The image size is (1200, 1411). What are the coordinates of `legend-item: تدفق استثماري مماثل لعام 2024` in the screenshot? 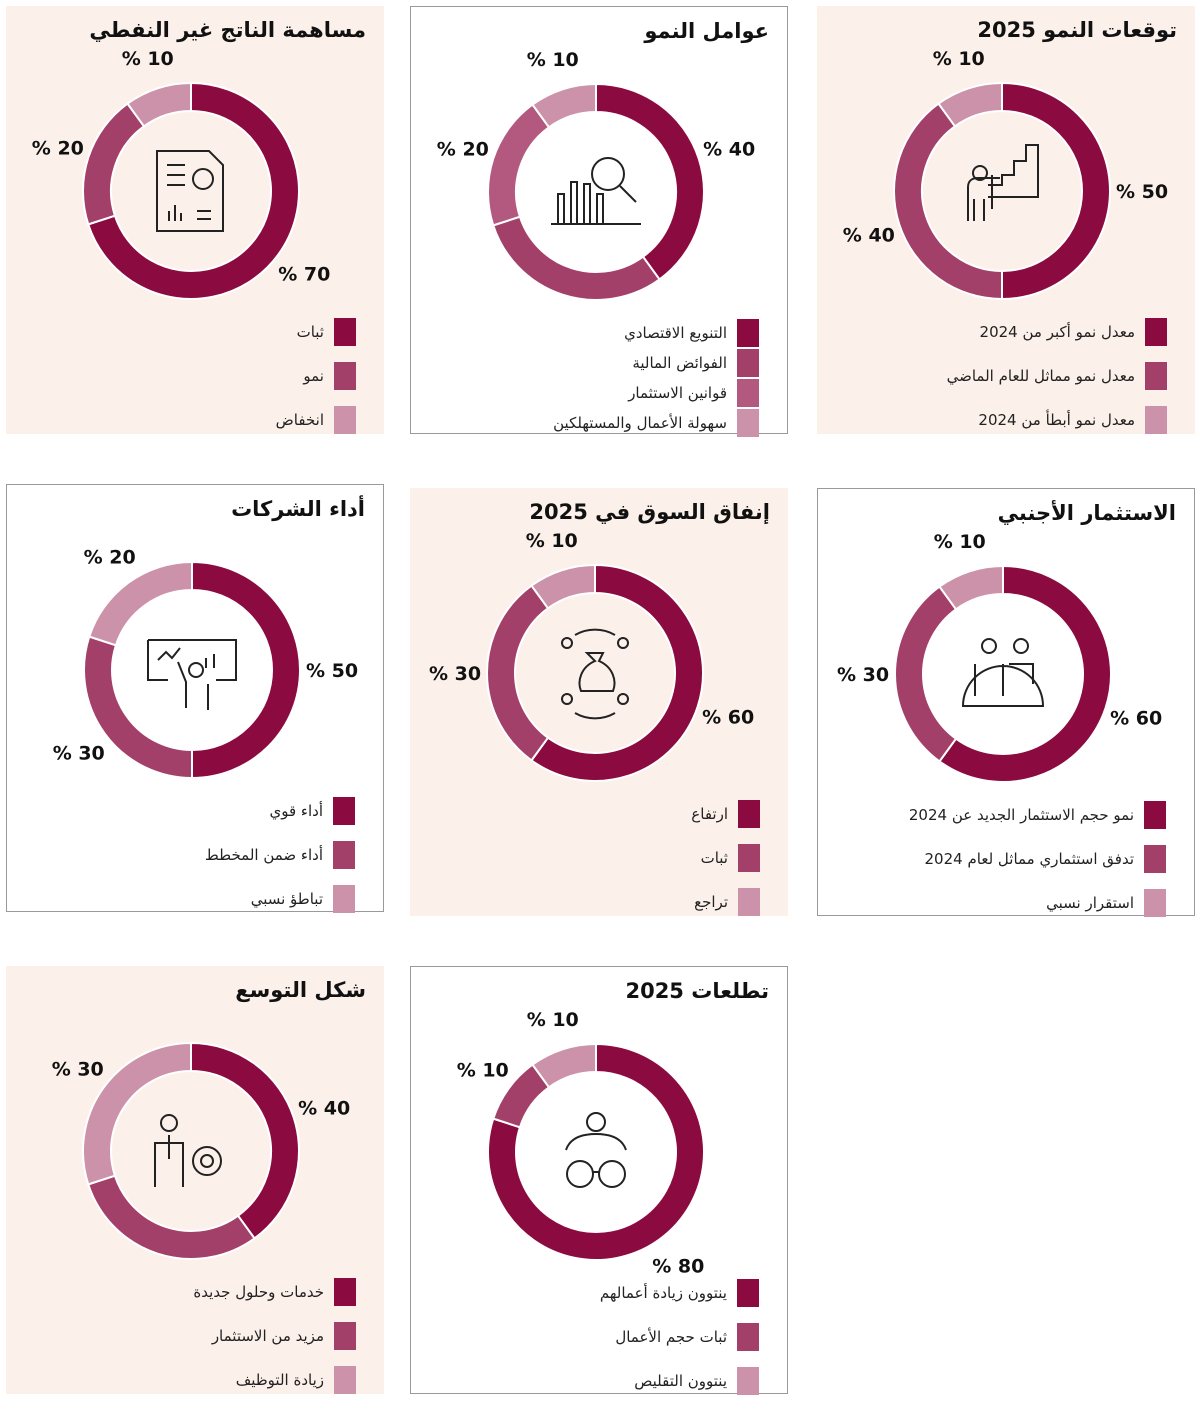 It's located at (1037, 859).